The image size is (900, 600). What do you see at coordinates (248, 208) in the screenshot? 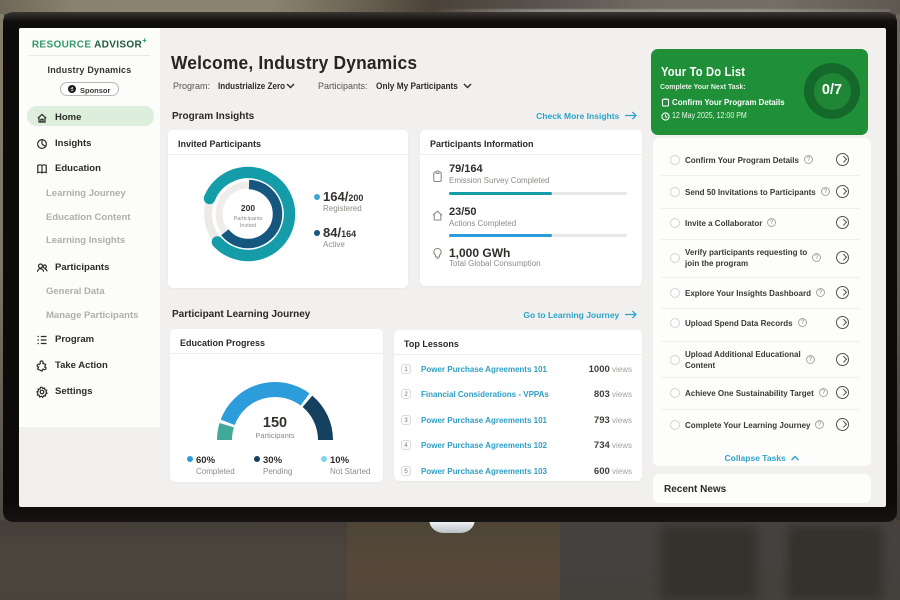
I see `svg-text: 200` at bounding box center [248, 208].